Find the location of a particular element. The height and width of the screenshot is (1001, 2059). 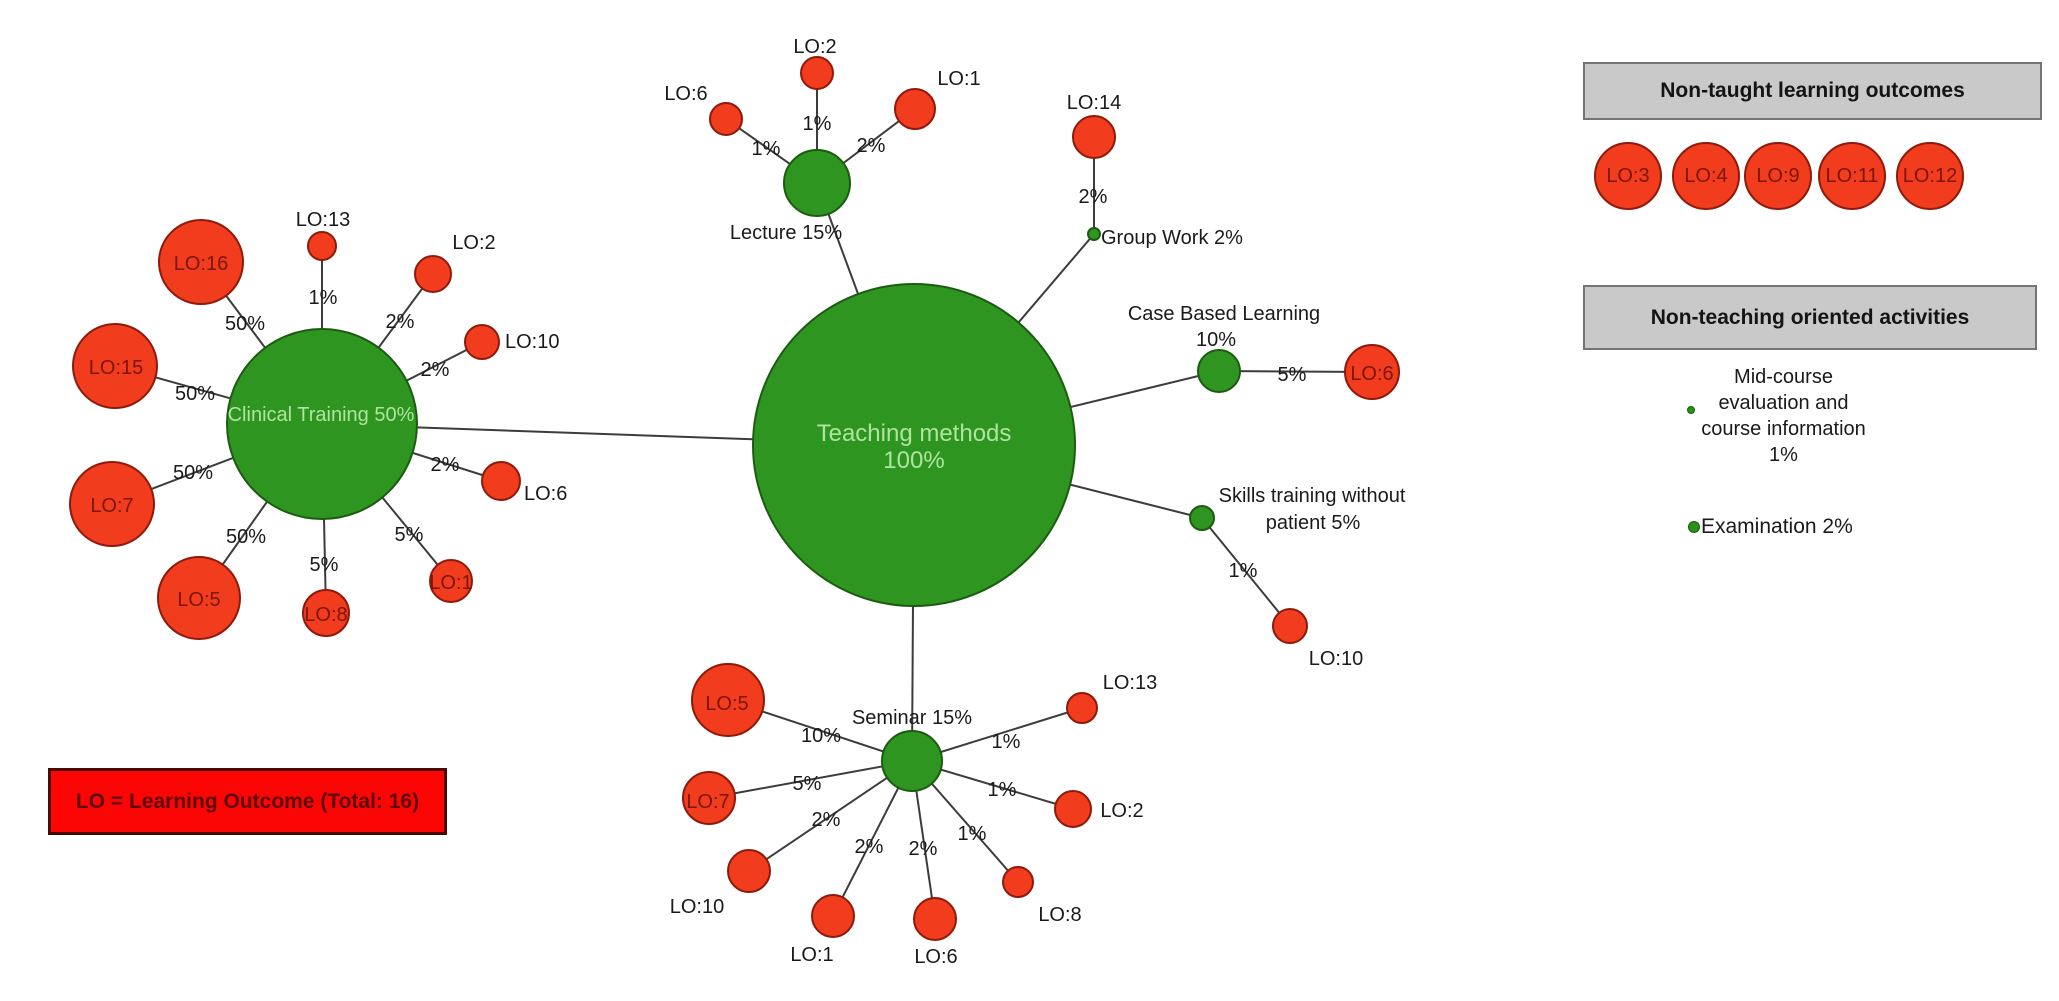

node-cb6 is located at coordinates (1372, 372).